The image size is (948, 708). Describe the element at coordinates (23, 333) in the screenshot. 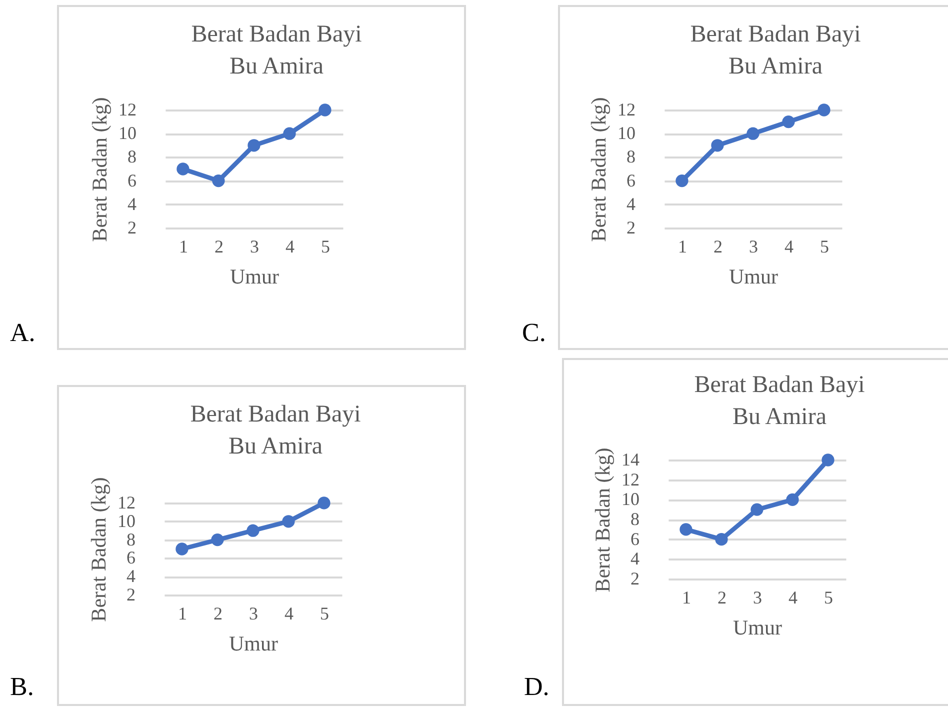

I see `text: A.` at that location.